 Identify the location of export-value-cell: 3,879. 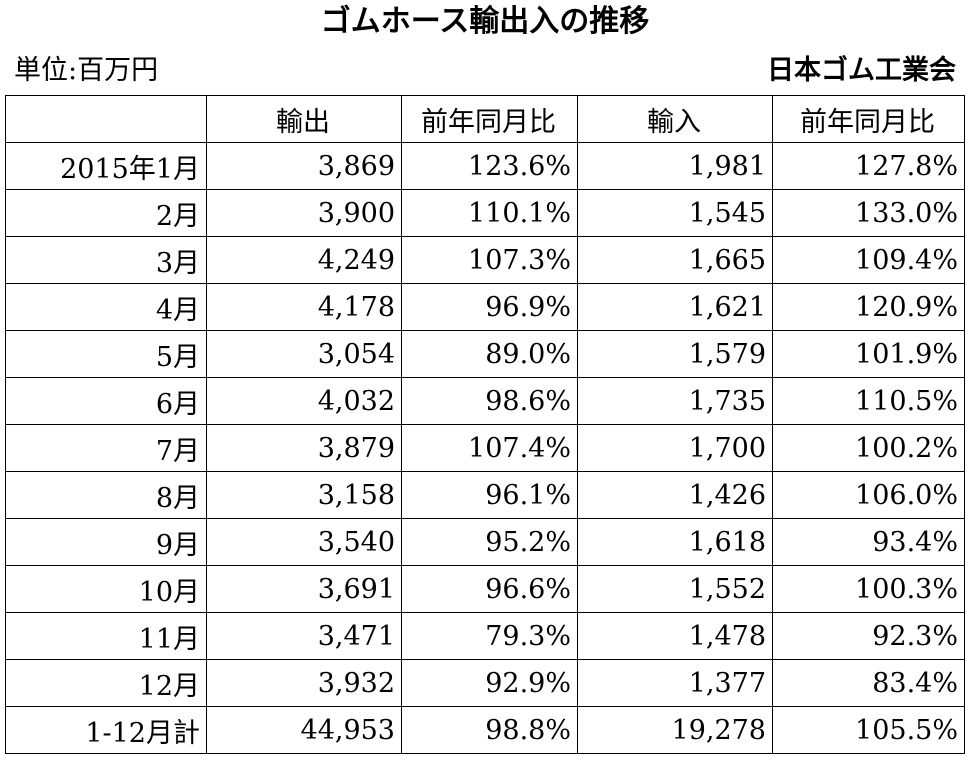
(304, 448).